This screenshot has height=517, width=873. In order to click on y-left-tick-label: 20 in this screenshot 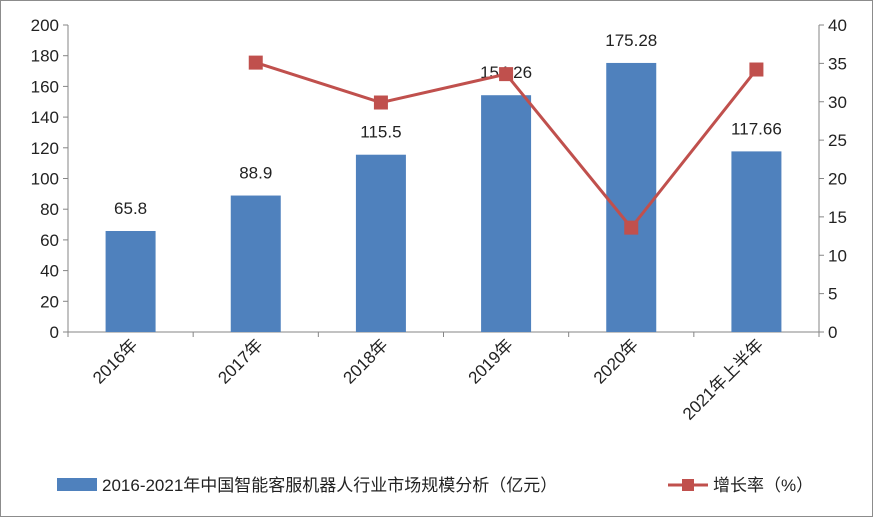, I will do `click(49, 301)`.